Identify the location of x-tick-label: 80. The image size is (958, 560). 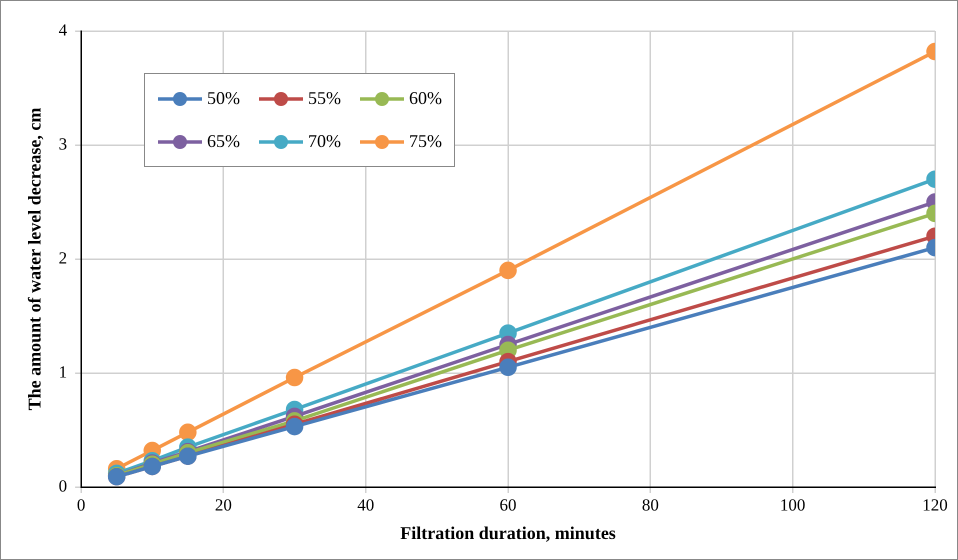
(650, 505).